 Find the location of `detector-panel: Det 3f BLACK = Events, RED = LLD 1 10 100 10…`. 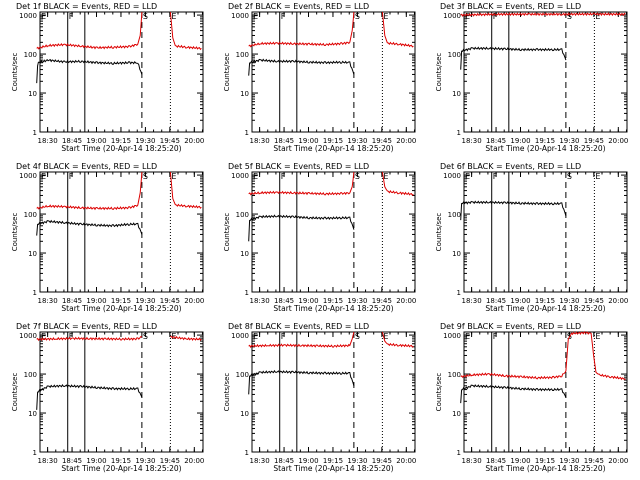

detector-panel: Det 3f BLACK = Events, RED = LLD 1 10 100 10… is located at coordinates (531, 77).